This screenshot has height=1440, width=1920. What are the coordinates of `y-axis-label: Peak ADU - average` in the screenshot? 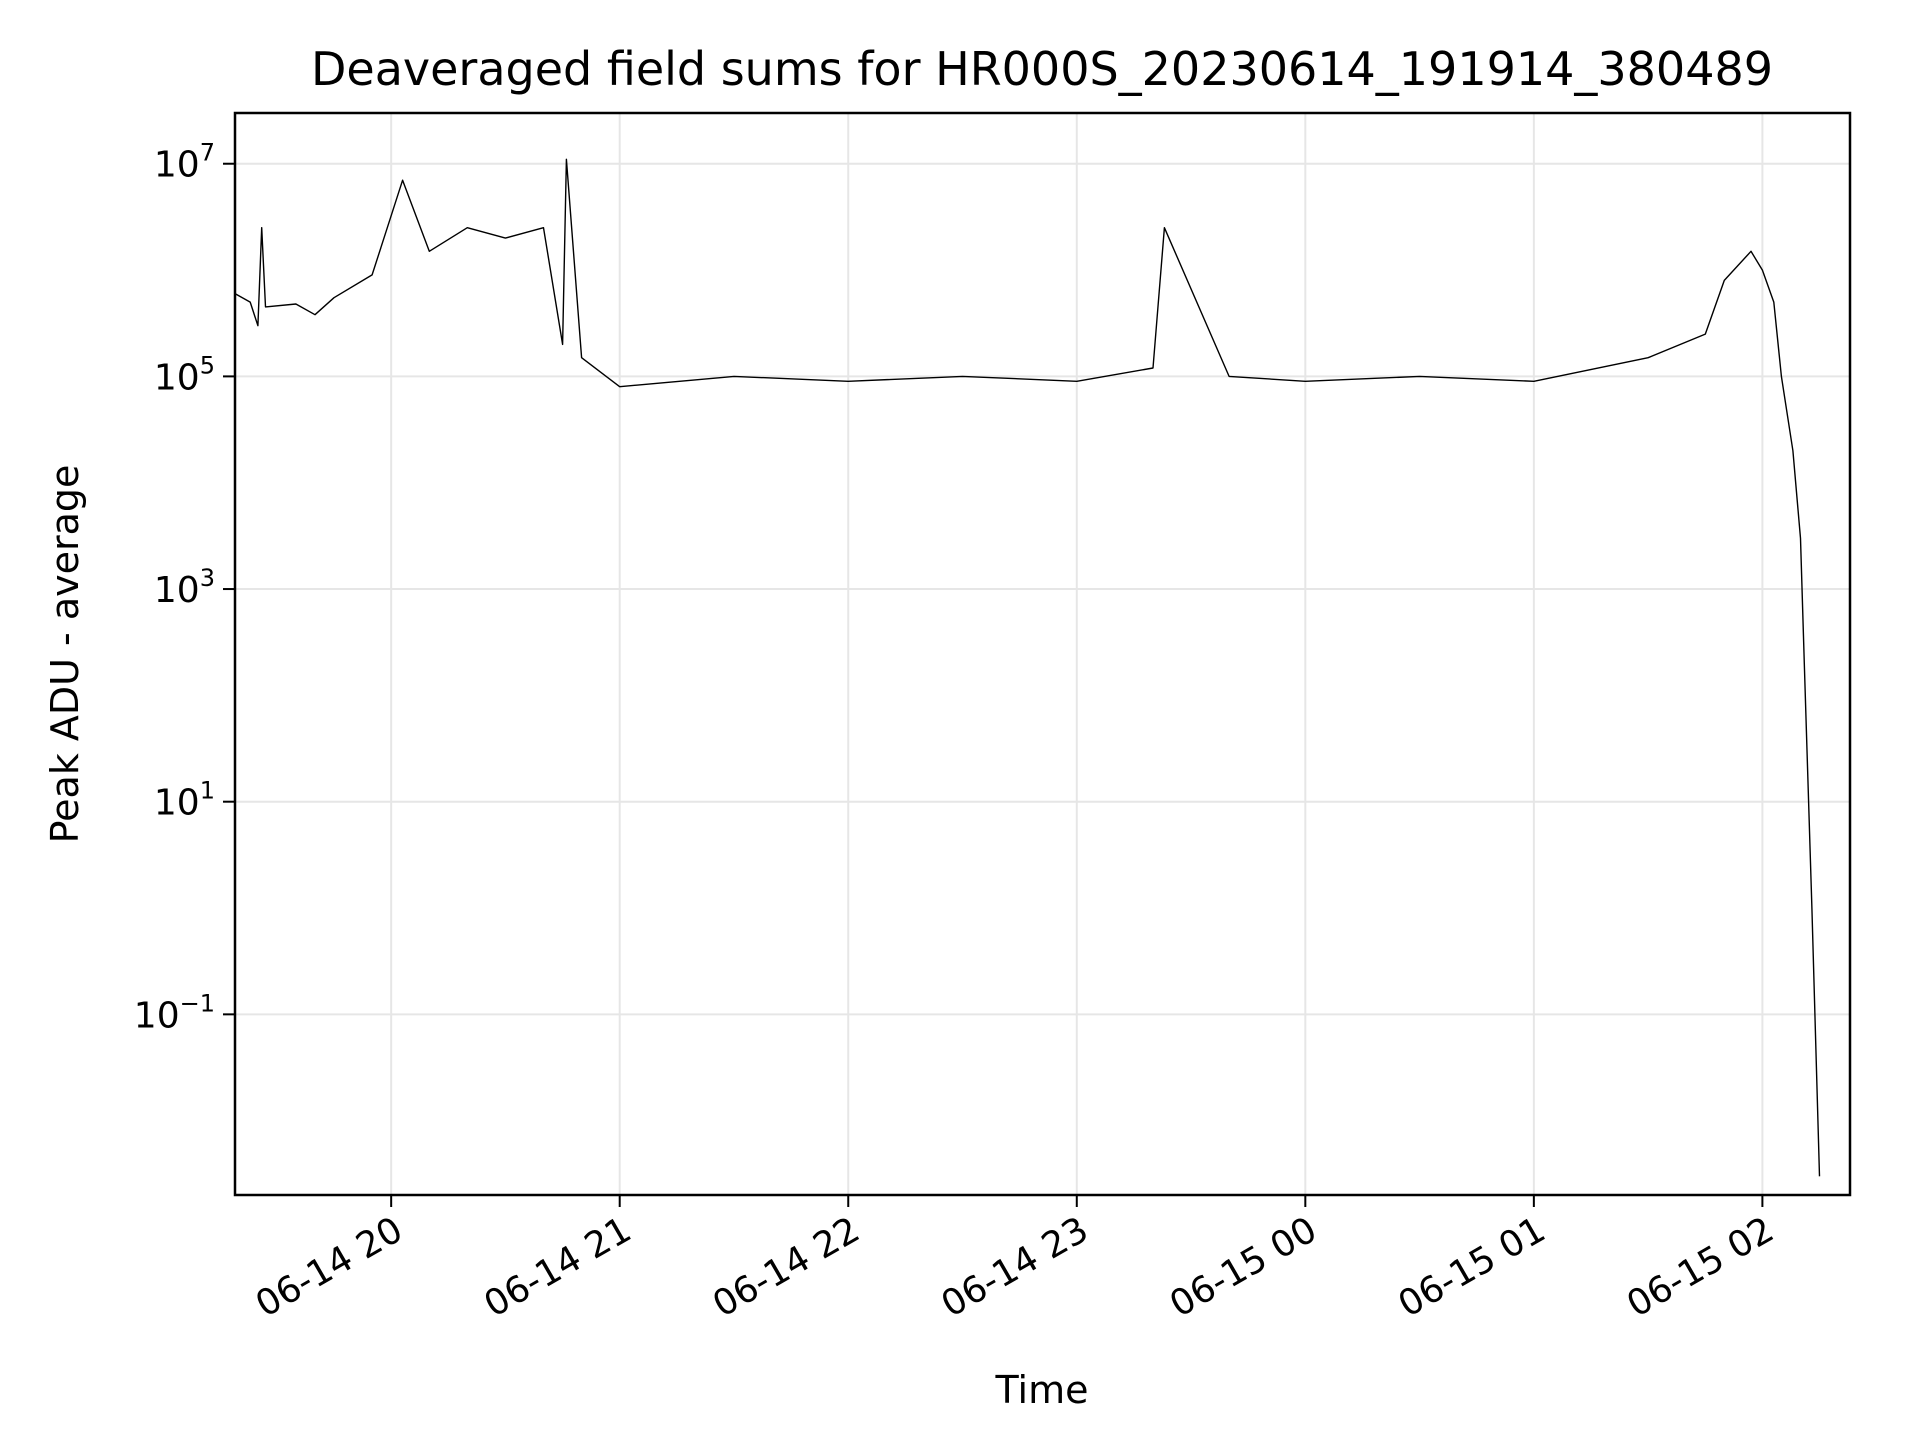 It's located at (65, 654).